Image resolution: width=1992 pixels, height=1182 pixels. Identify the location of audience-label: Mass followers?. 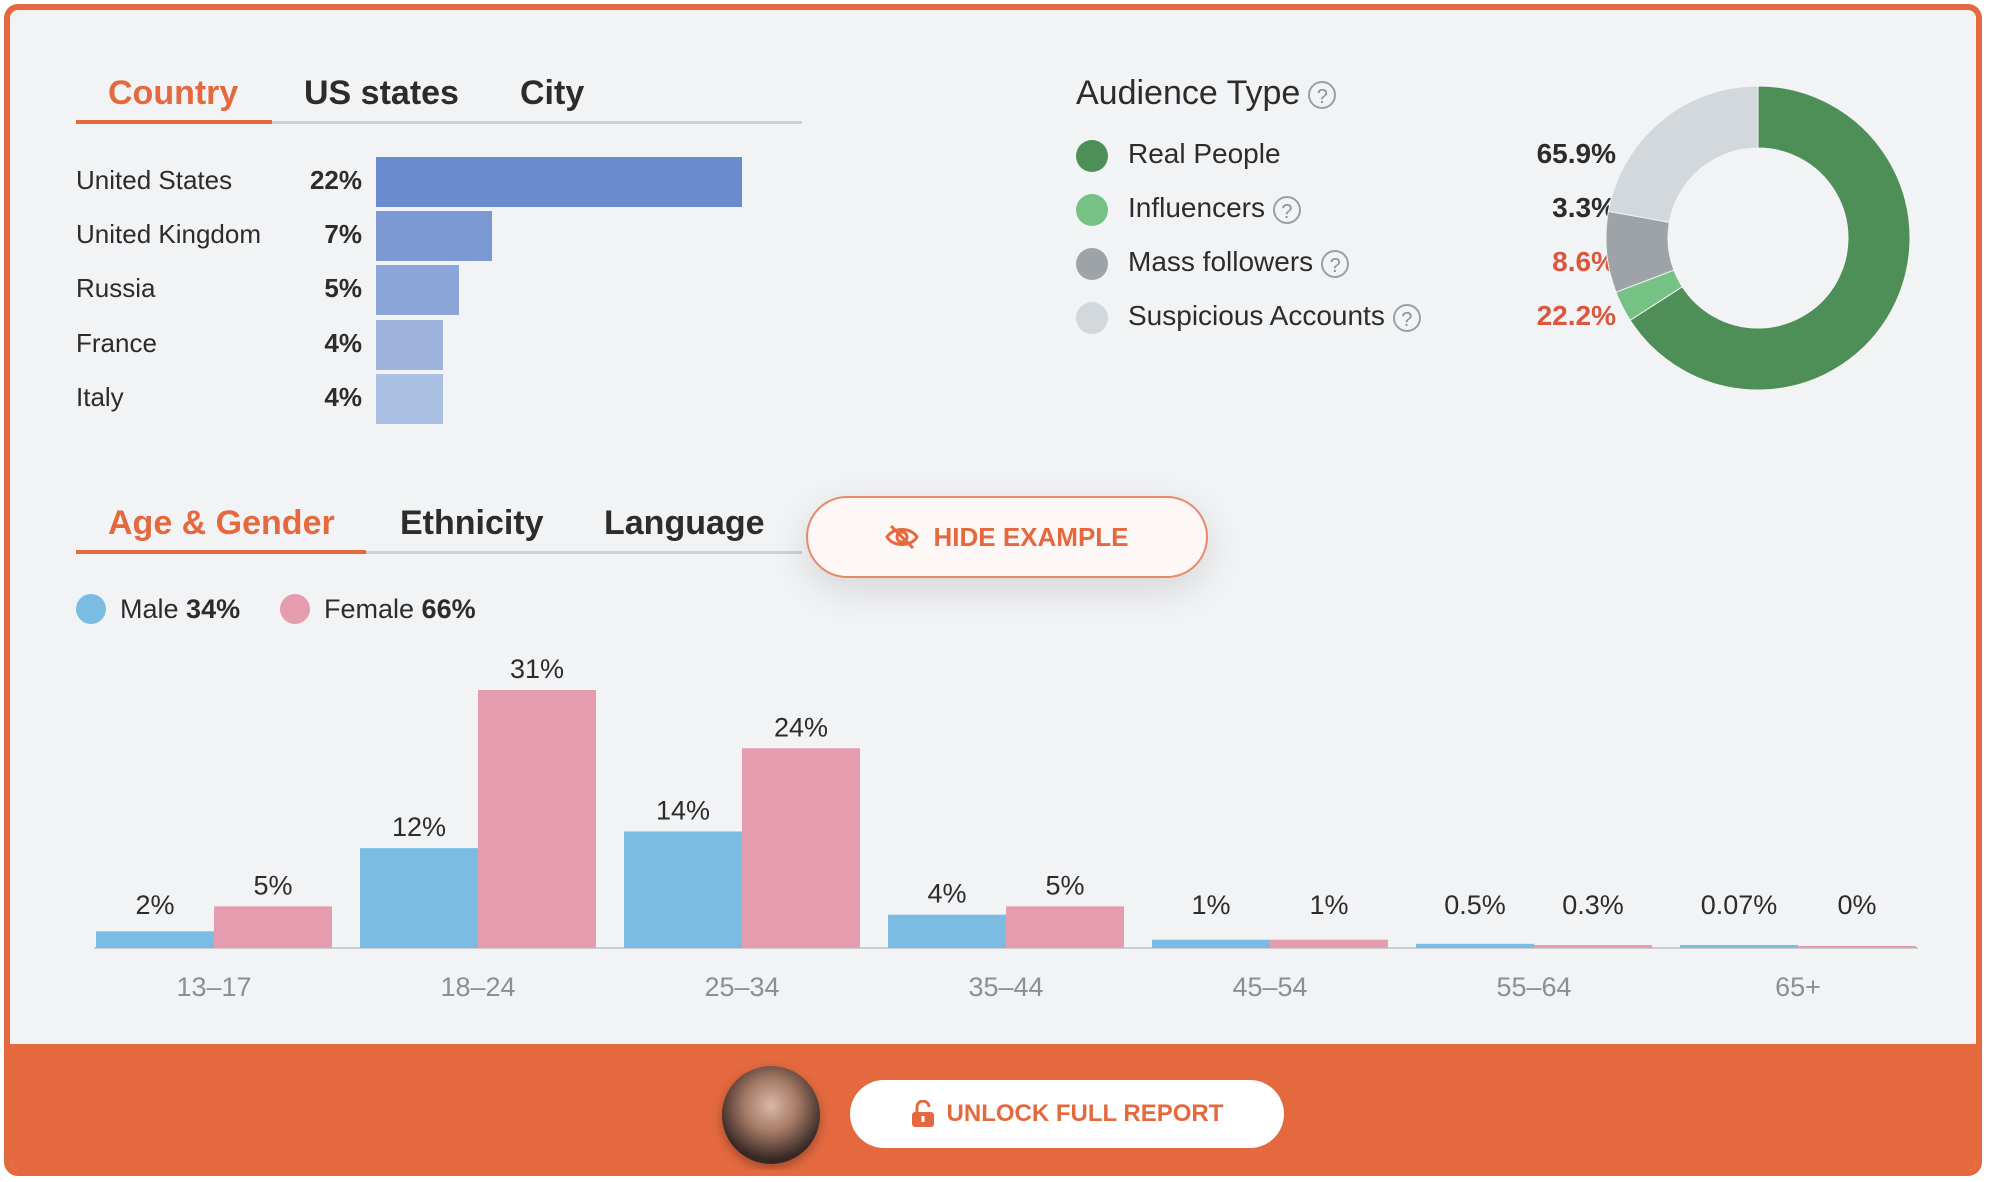
(1239, 262).